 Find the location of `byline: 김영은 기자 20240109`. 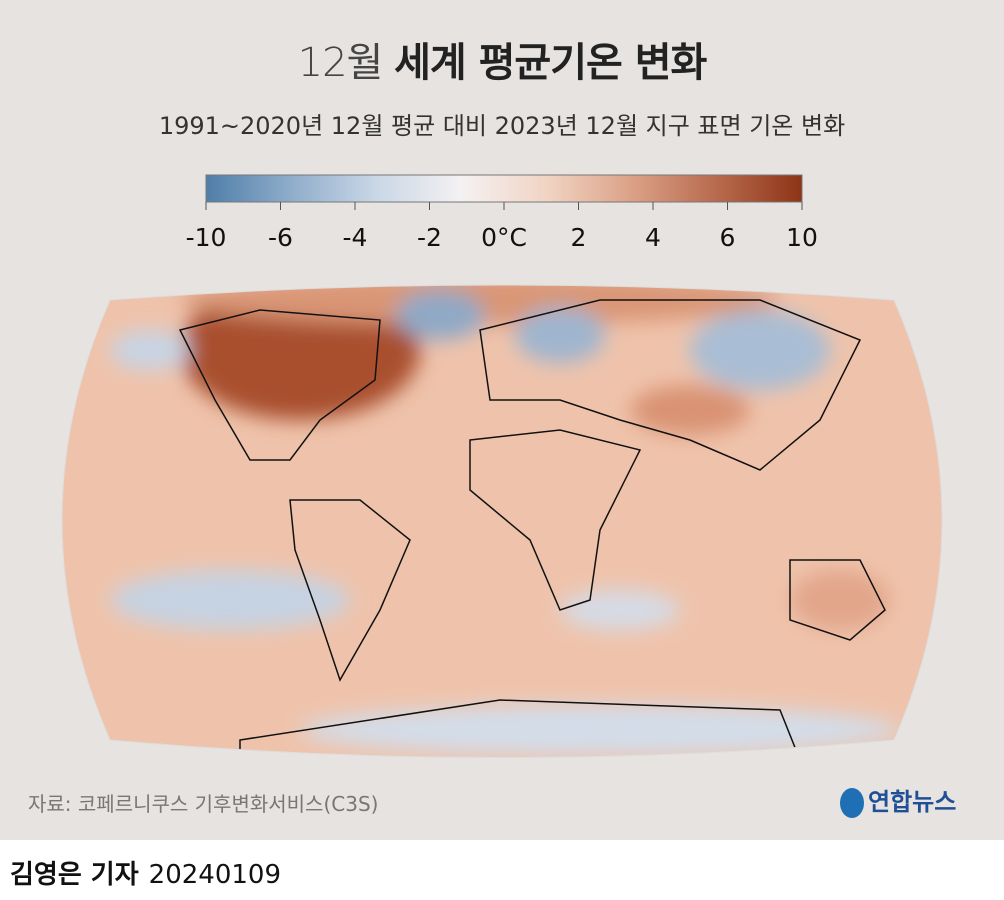

byline: 김영은 기자 20240109 is located at coordinates (145, 872).